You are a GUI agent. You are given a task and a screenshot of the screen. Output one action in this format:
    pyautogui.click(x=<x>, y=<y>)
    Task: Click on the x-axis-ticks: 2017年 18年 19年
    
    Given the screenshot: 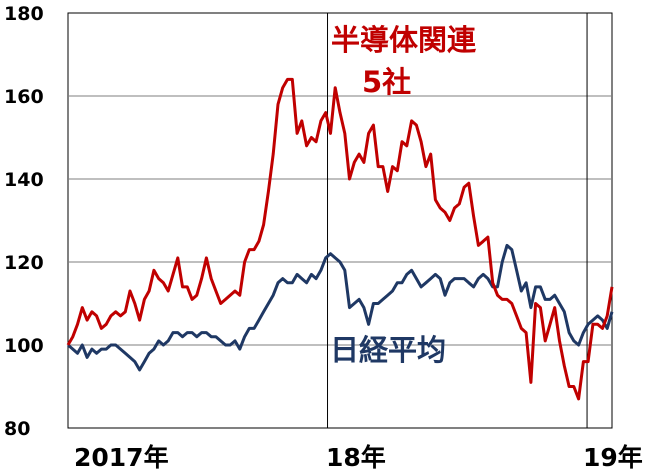 What is the action you would take?
    pyautogui.click(x=358, y=456)
    